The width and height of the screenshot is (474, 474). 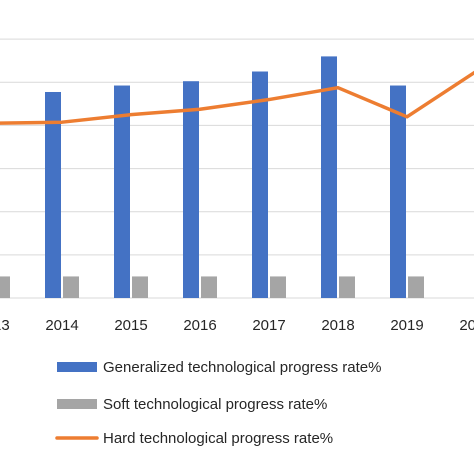 What do you see at coordinates (218, 438) in the screenshot?
I see `legend-label: Hard technological progress rate%` at bounding box center [218, 438].